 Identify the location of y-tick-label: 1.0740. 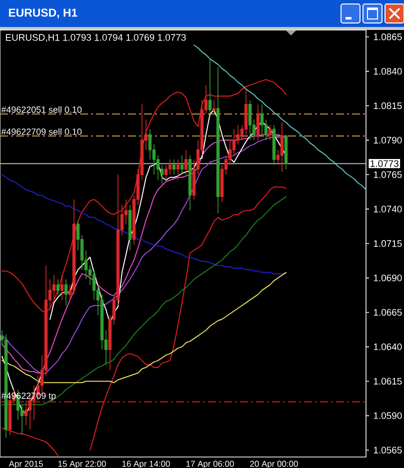
(388, 209).